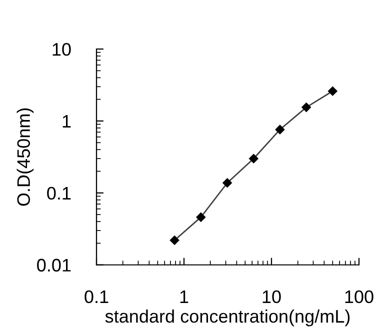 The image size is (386, 327). Describe the element at coordinates (54, 265) in the screenshot. I see `y-tick-label: 0.01` at that location.